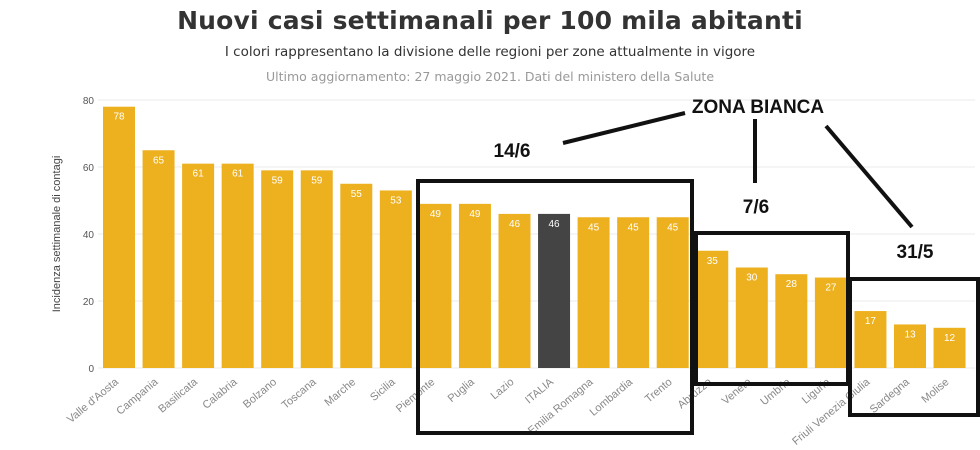  I want to click on x-tick-label: Sicilia, so click(383, 390).